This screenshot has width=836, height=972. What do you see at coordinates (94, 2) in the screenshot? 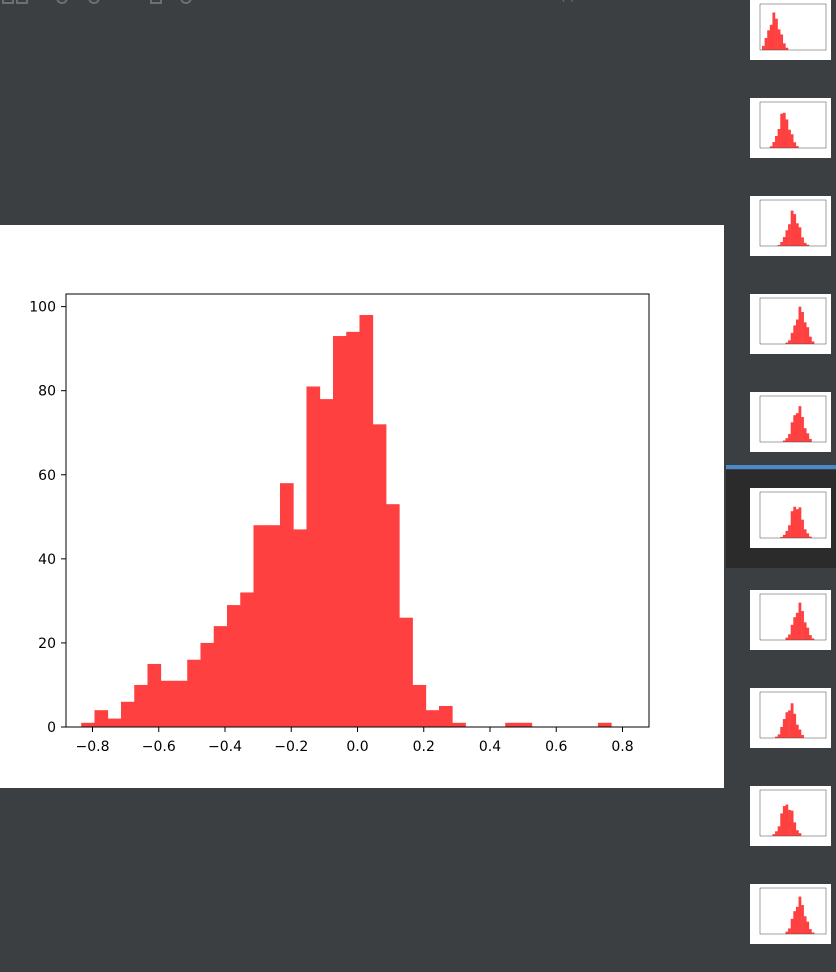
I see `zoom-out-icon` at bounding box center [94, 2].